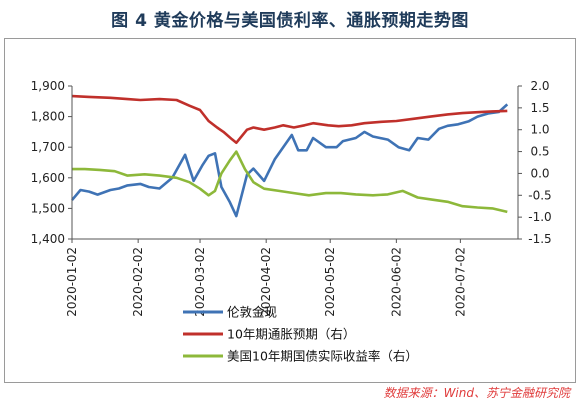 This screenshot has height=407, width=580. Describe the element at coordinates (539, 108) in the screenshot. I see `right-tick-label: 1.5` at that location.